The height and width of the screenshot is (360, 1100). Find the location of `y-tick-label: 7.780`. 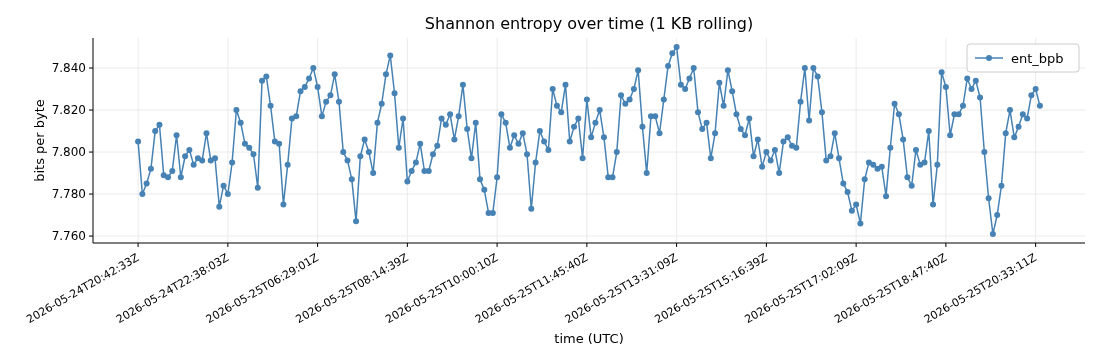

y-tick-label: 7.780 is located at coordinates (68, 194).